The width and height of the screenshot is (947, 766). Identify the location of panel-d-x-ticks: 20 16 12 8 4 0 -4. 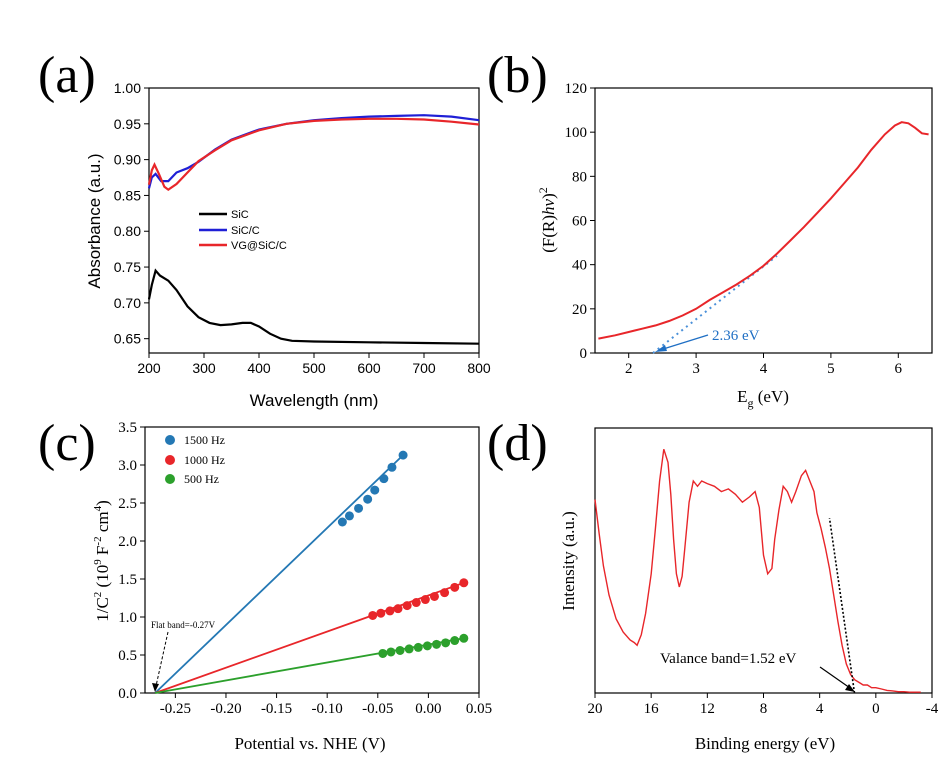
(763, 705).